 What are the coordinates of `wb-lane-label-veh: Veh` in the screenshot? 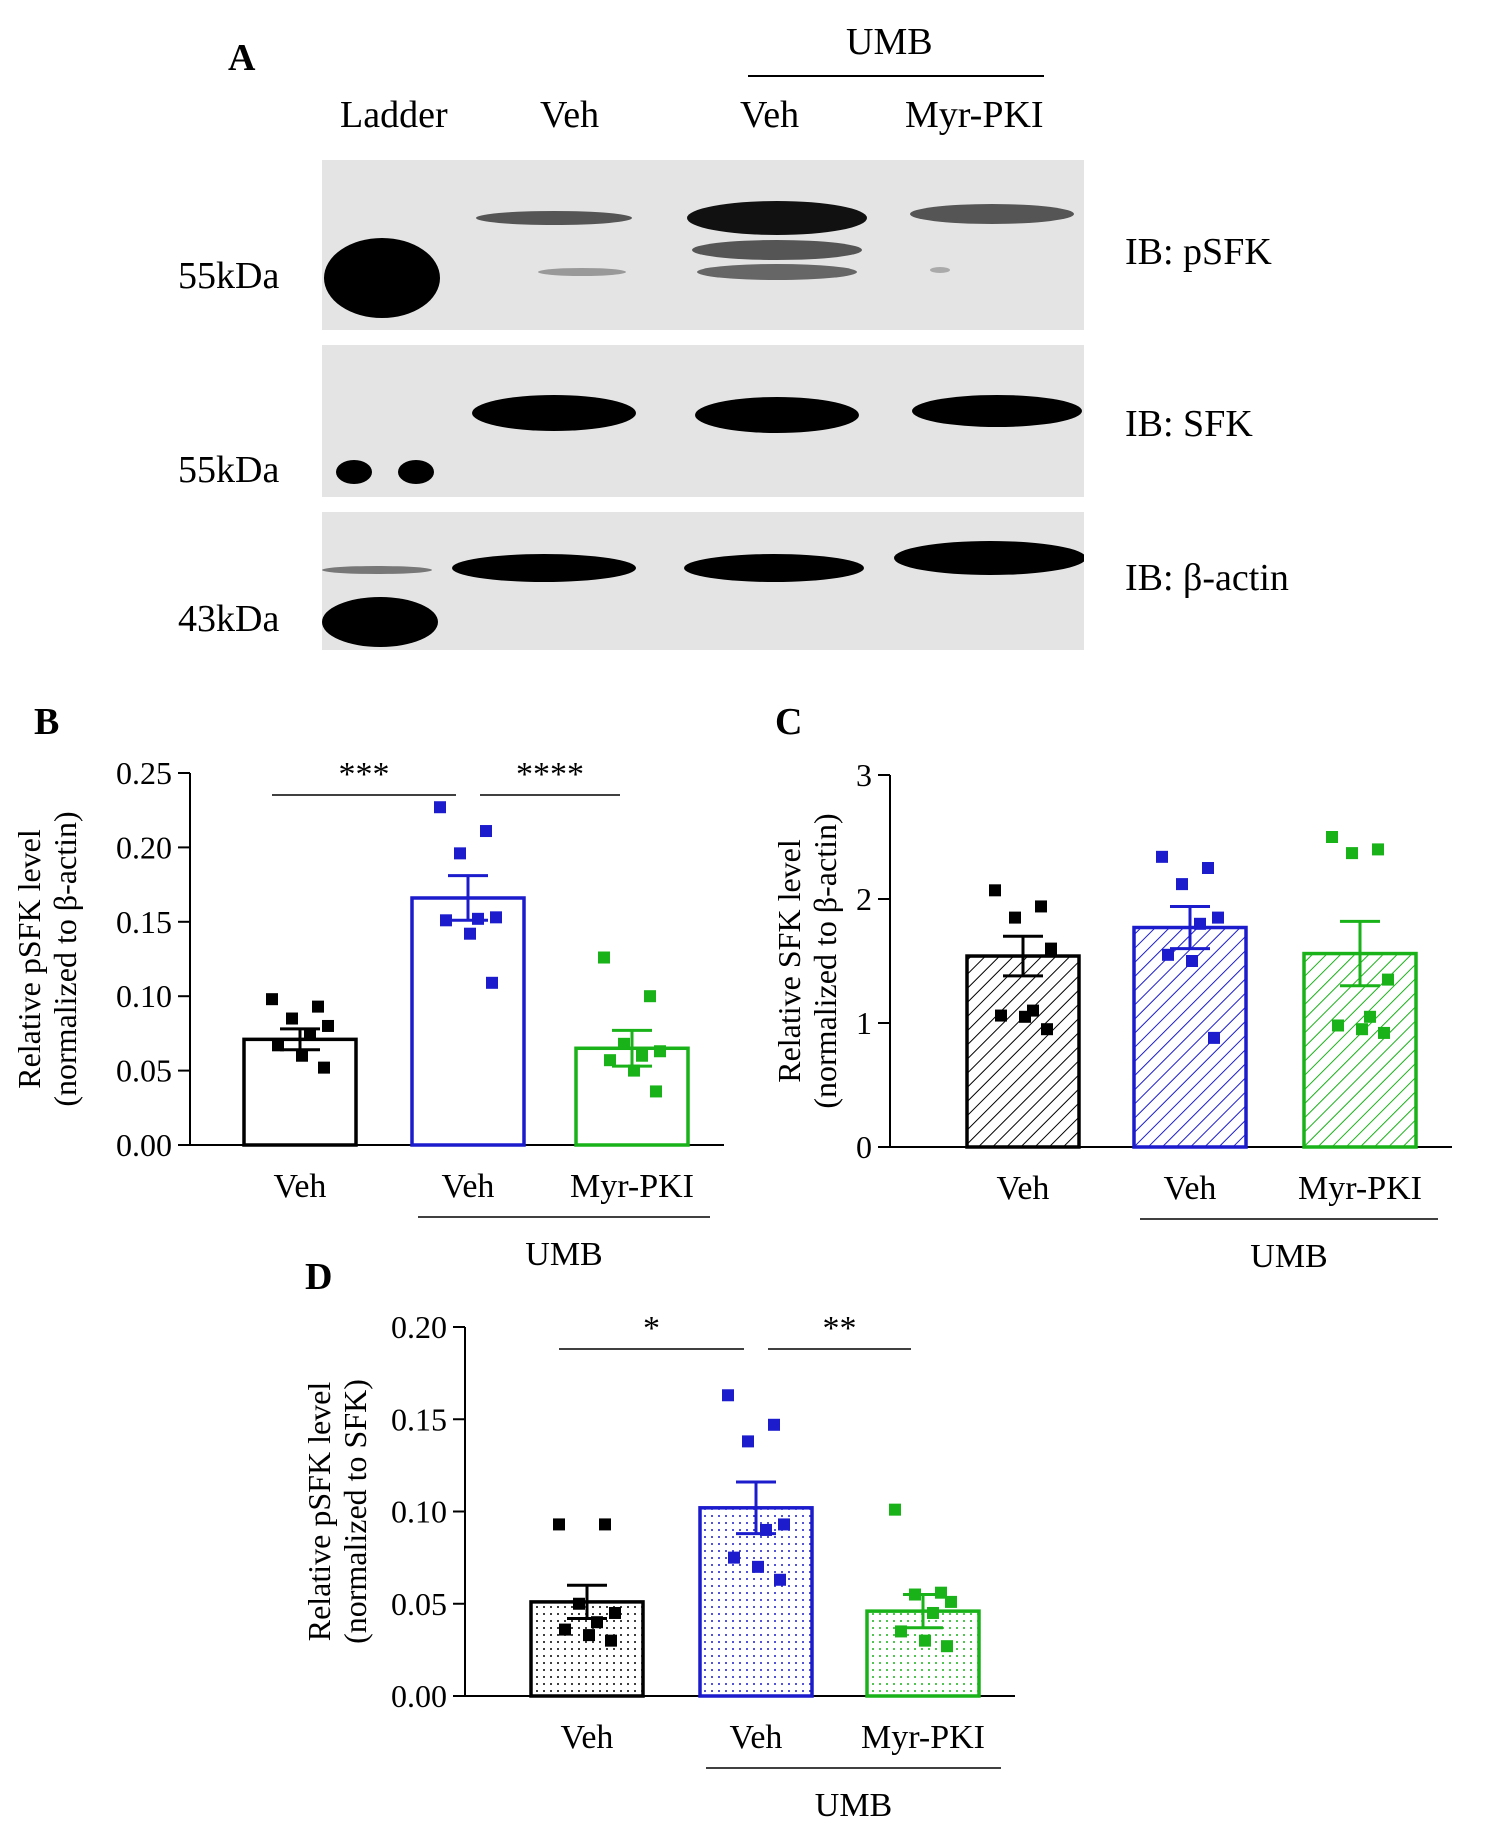 It's located at (570, 115).